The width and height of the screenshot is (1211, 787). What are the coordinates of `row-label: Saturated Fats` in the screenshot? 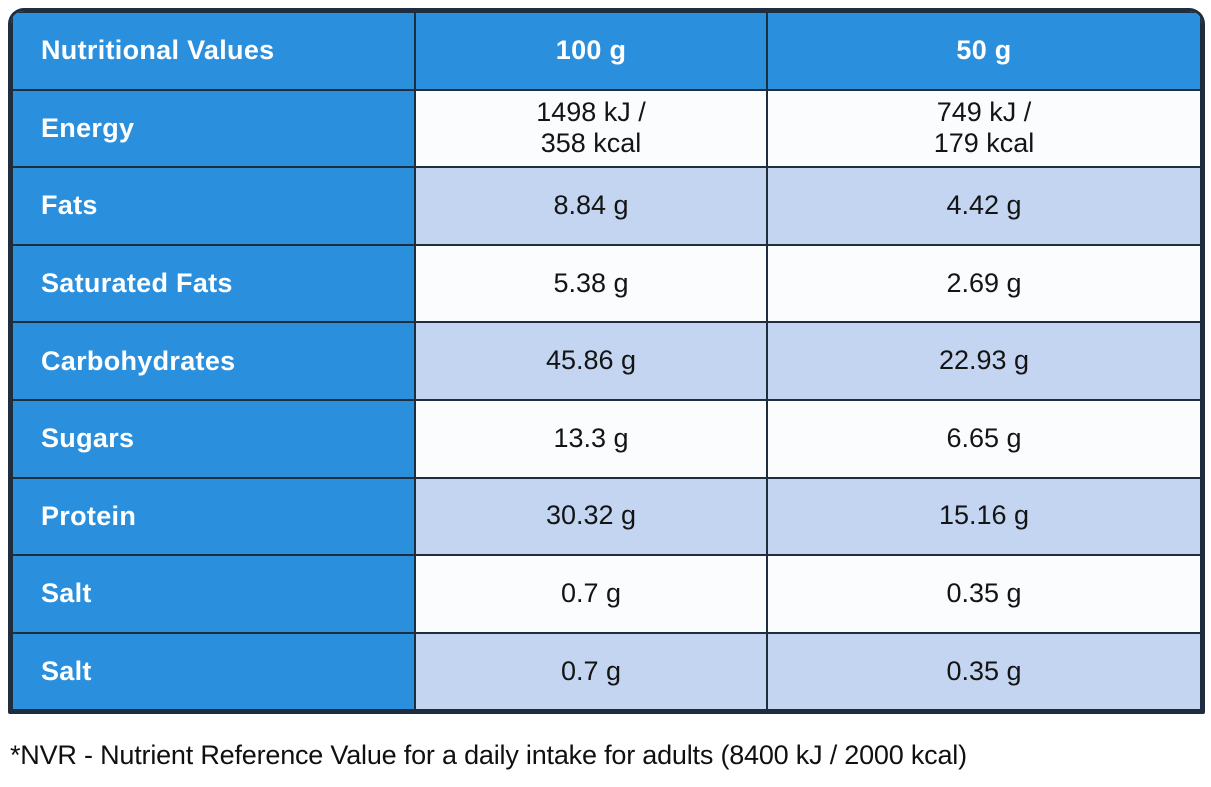 It's located at (214, 283).